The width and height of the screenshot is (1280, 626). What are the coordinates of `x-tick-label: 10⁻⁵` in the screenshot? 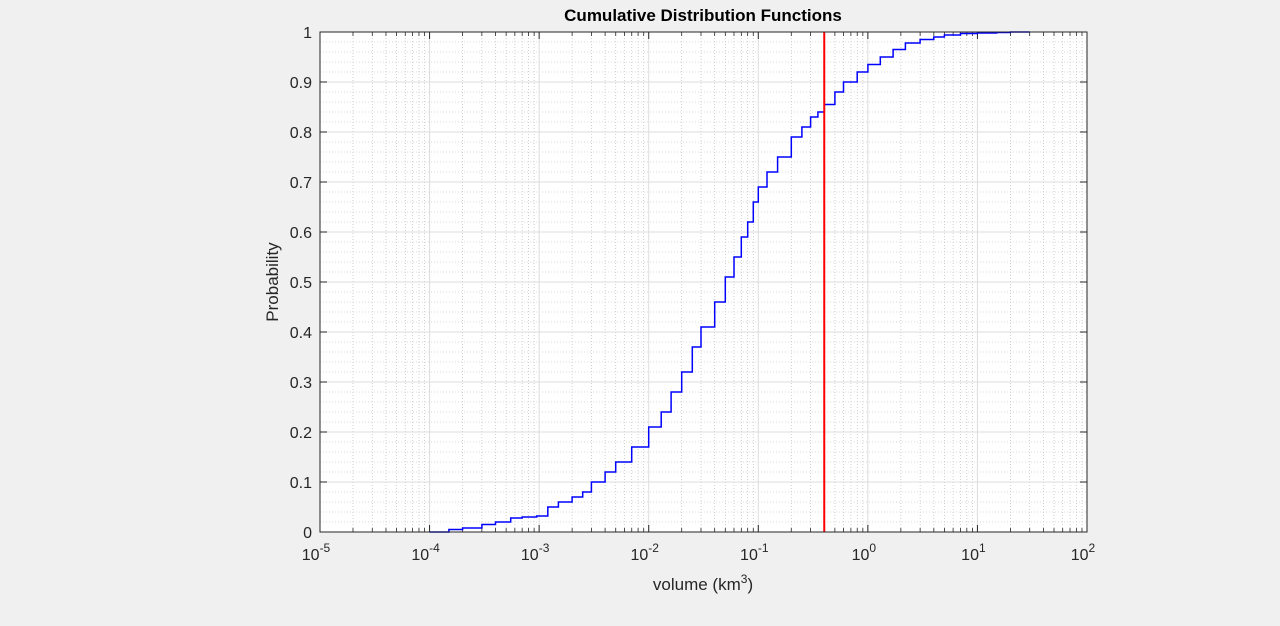 It's located at (316, 552).